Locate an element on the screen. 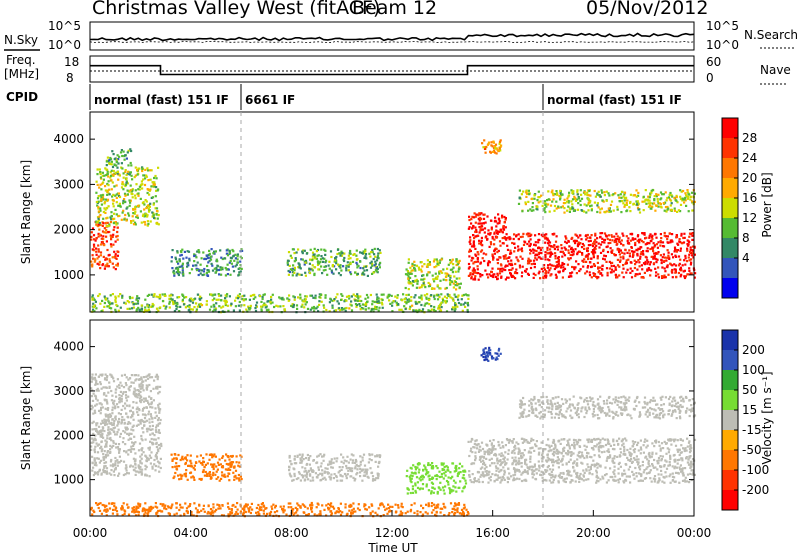 Image resolution: width=800 pixels, height=554 pixels. y-tick-label: 3000 is located at coordinates (68, 184).